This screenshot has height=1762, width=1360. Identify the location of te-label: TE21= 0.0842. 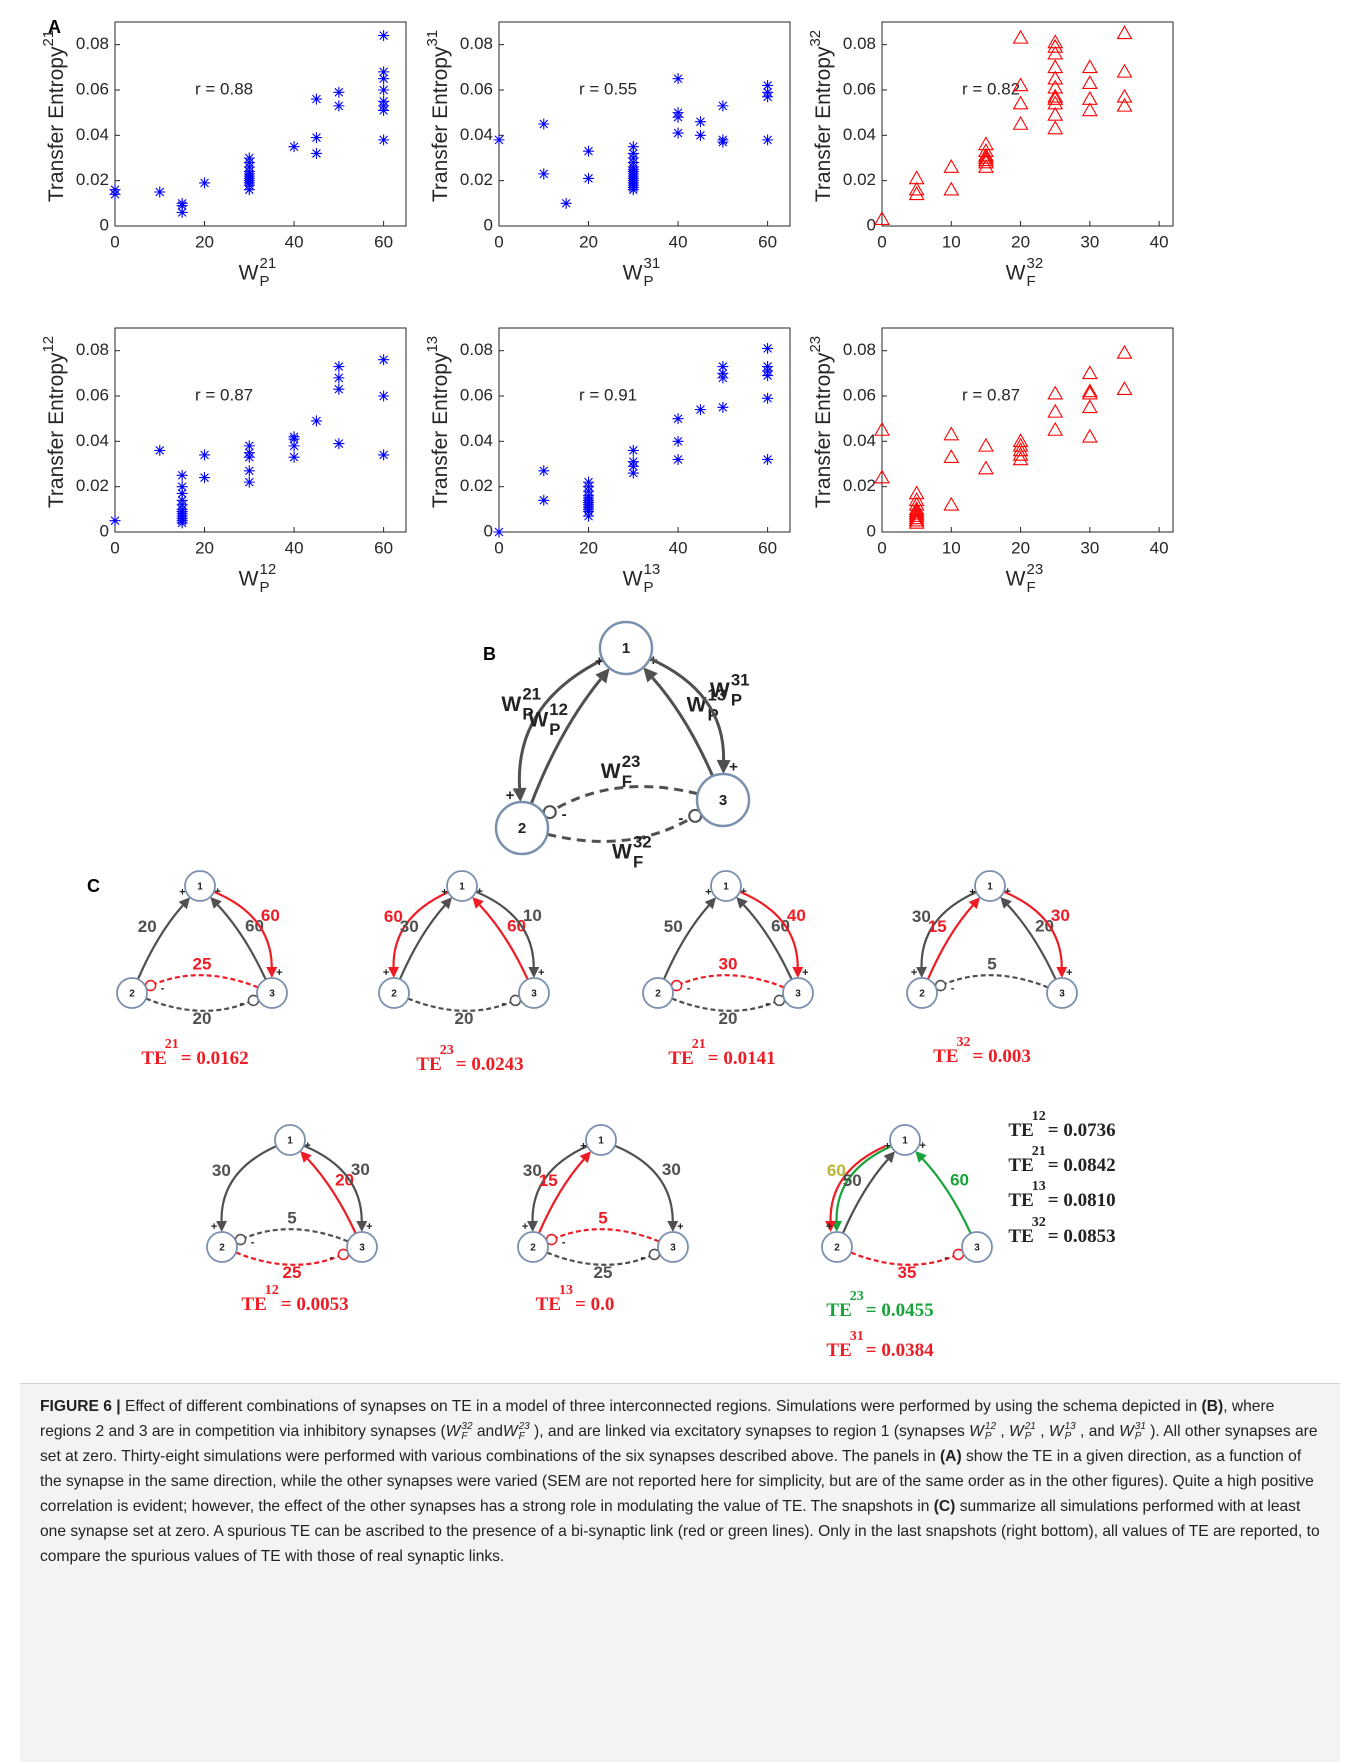
(1061, 1160).